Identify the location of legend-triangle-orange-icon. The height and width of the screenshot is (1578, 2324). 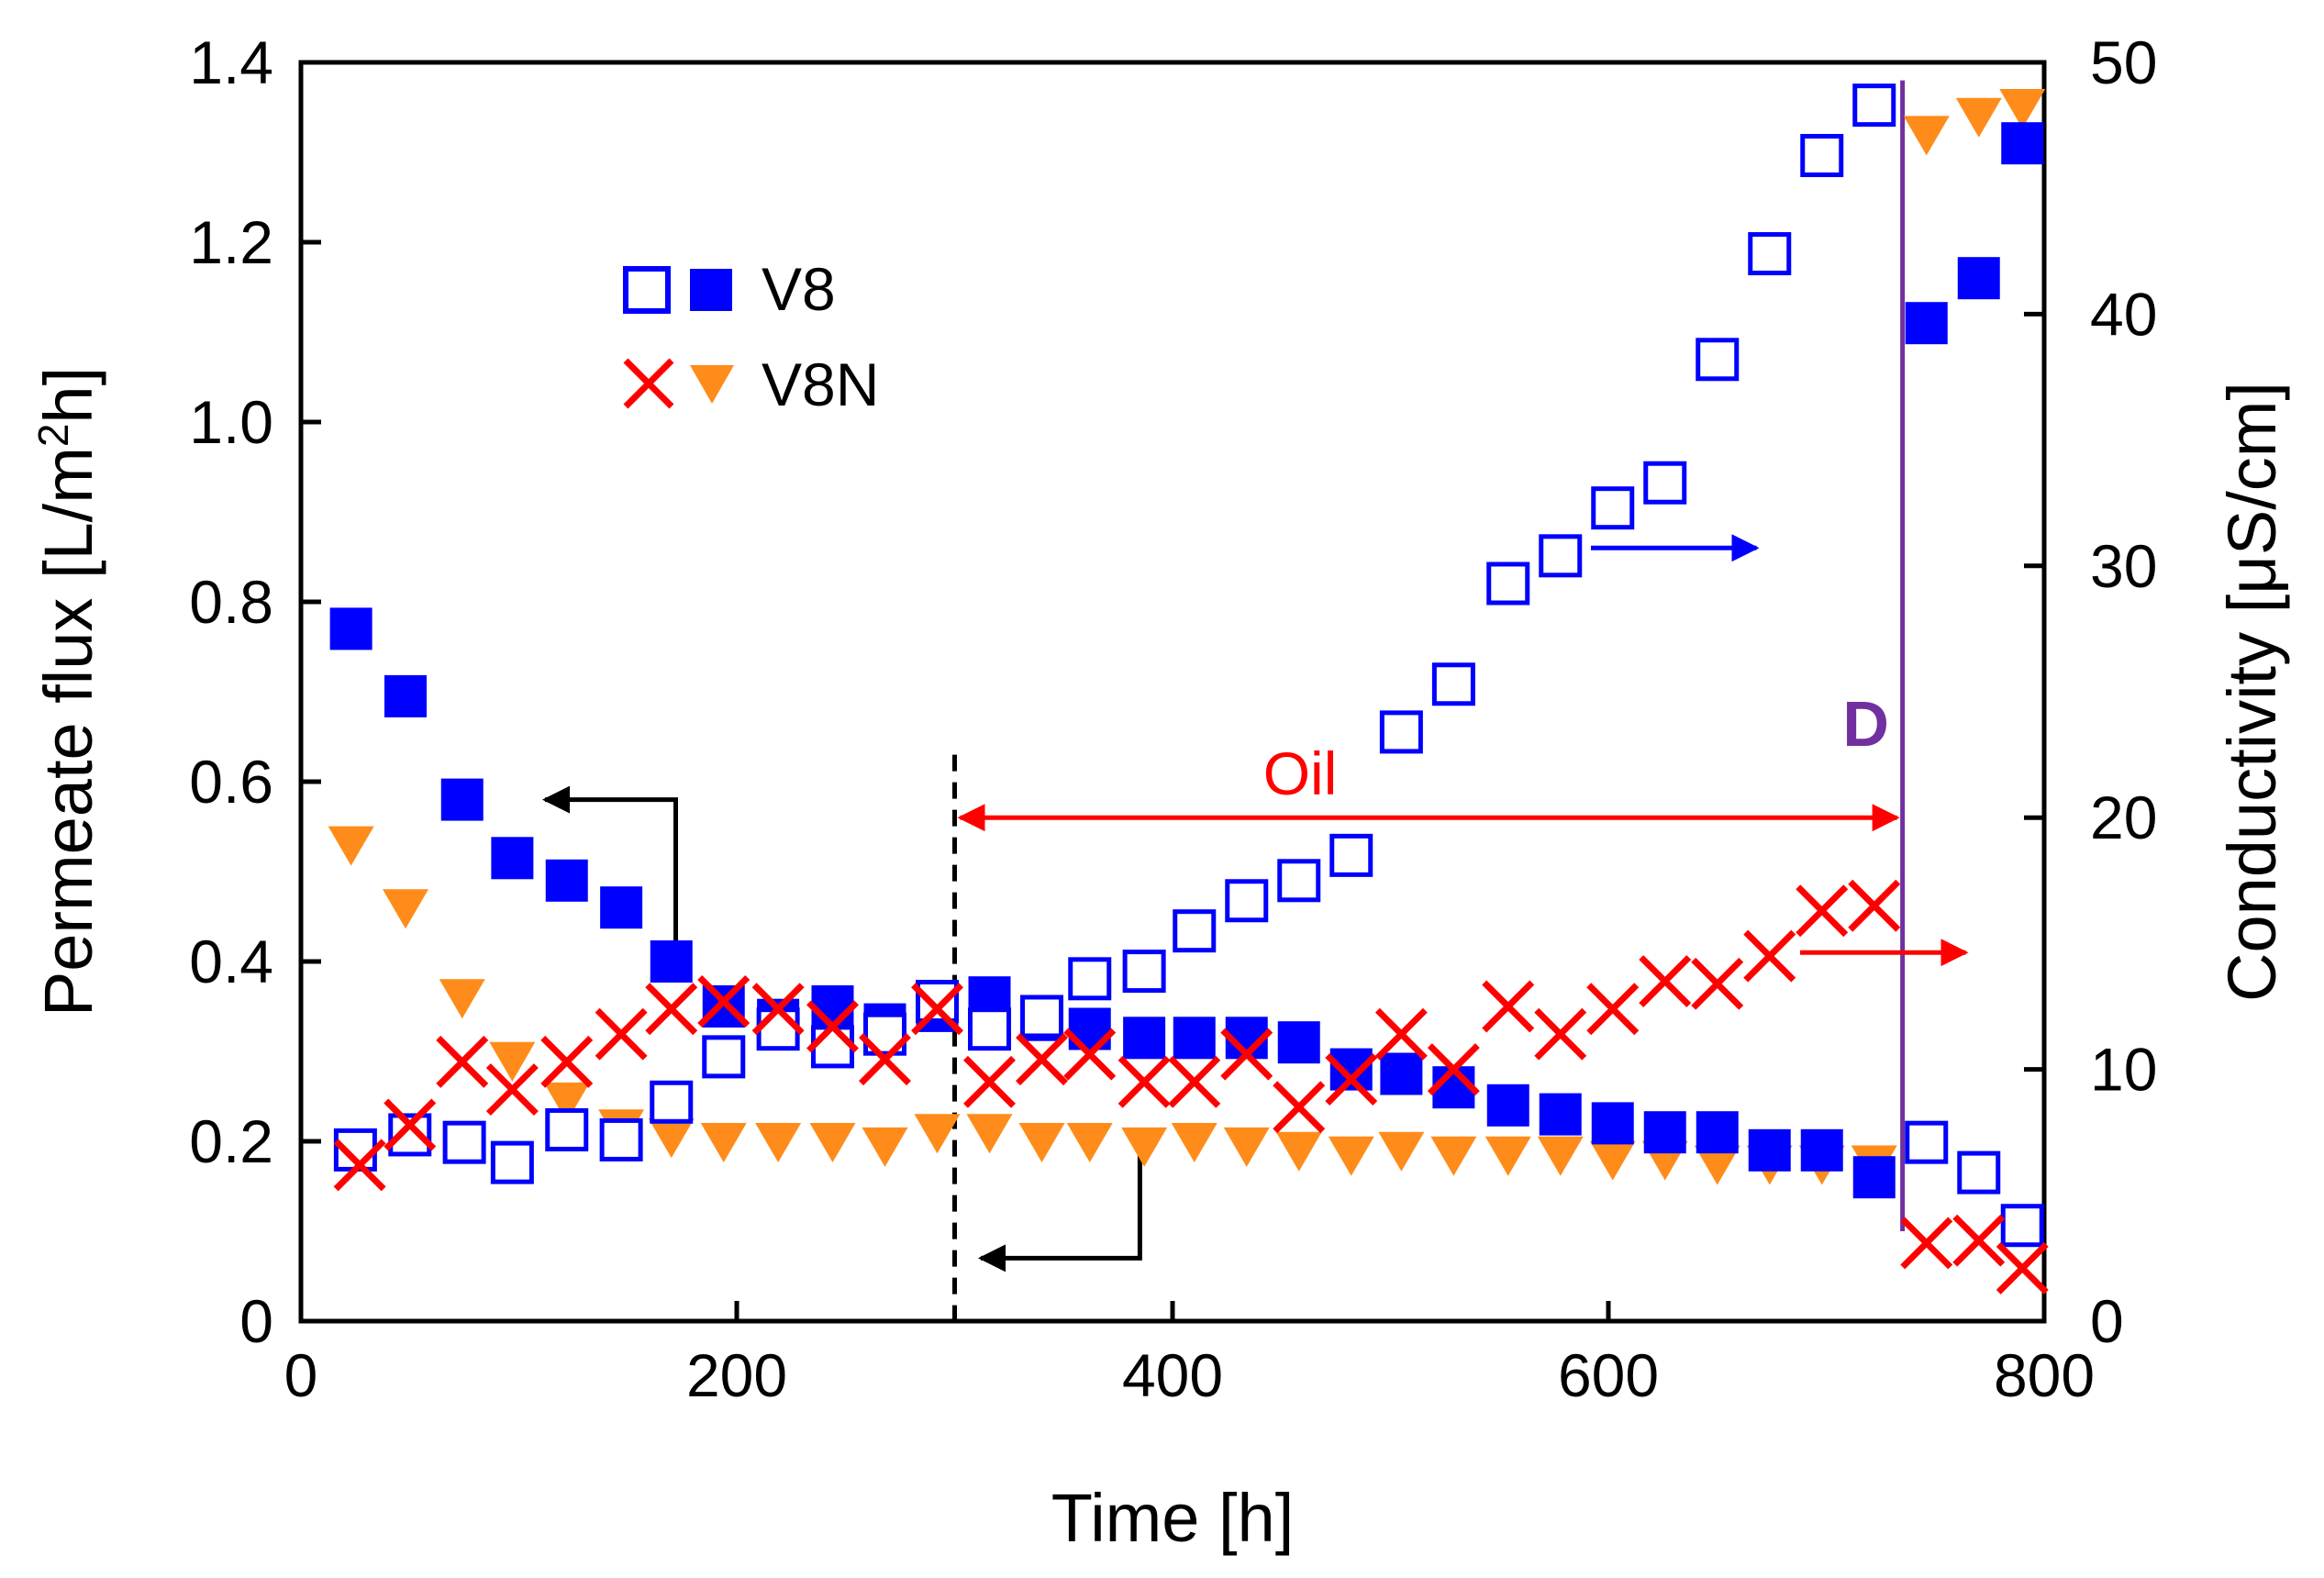
(712, 384).